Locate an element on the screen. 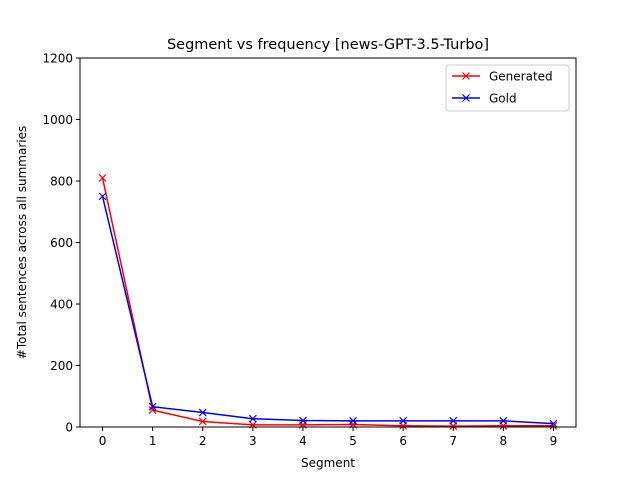 The height and width of the screenshot is (485, 640). x-axis-label: Segment is located at coordinates (328, 463).